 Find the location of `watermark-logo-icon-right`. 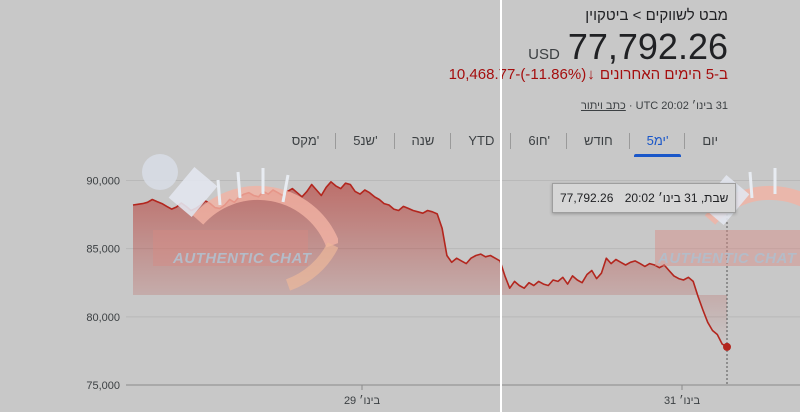

watermark-logo-icon-right is located at coordinates (727, 217).